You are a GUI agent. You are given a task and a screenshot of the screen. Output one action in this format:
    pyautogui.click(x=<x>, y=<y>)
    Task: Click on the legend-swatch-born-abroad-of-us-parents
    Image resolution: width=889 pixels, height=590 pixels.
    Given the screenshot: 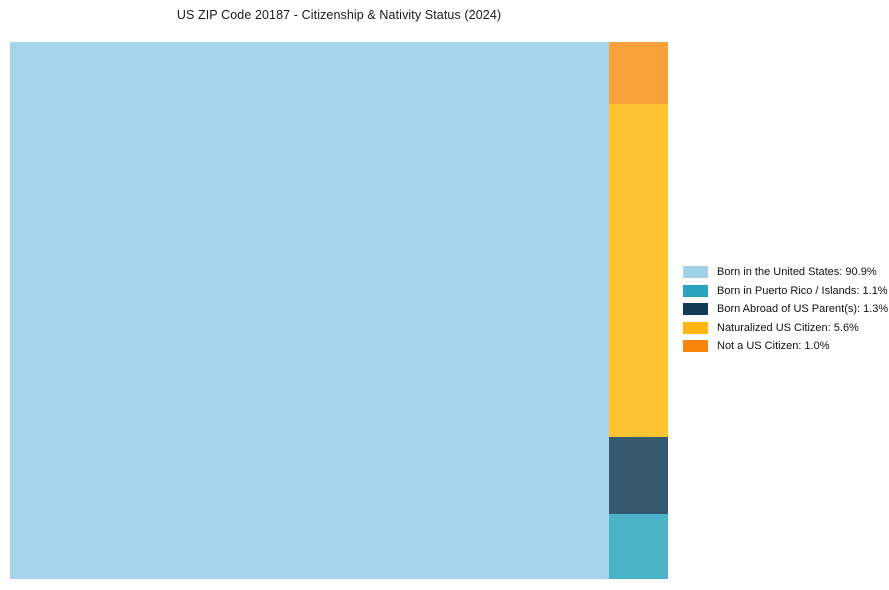 What is the action you would take?
    pyautogui.click(x=695, y=309)
    